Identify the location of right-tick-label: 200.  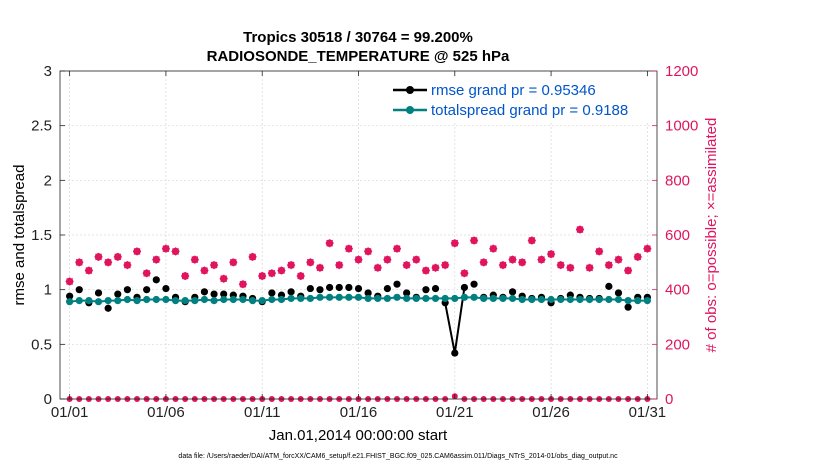
(677, 344).